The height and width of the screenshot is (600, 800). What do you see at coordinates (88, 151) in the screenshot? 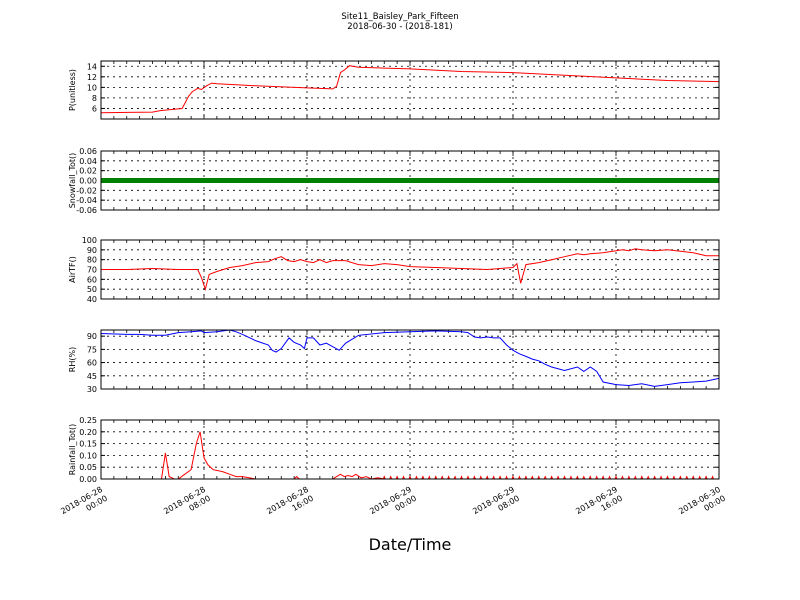
I see `y-tick-label: 0.06` at bounding box center [88, 151].